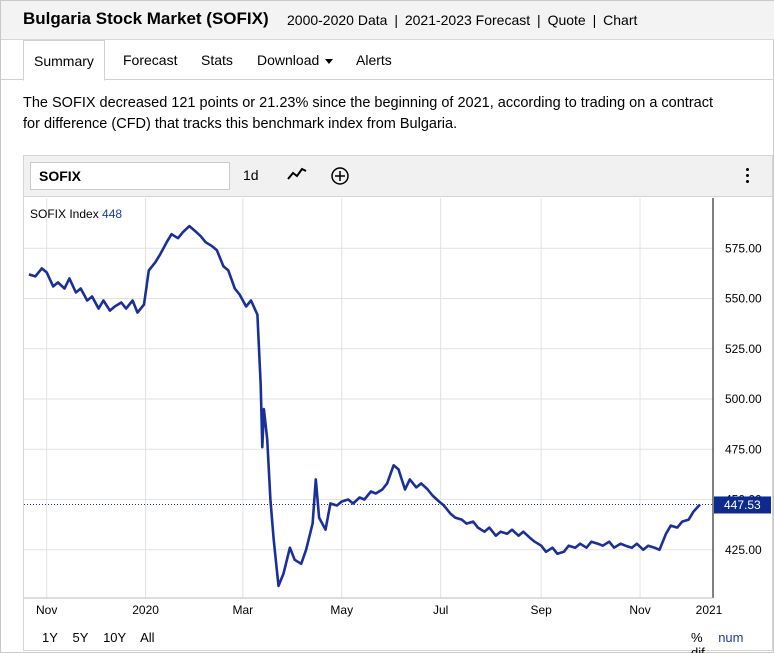 The width and height of the screenshot is (774, 653). Describe the element at coordinates (251, 175) in the screenshot. I see `interval-button: 1d` at that location.